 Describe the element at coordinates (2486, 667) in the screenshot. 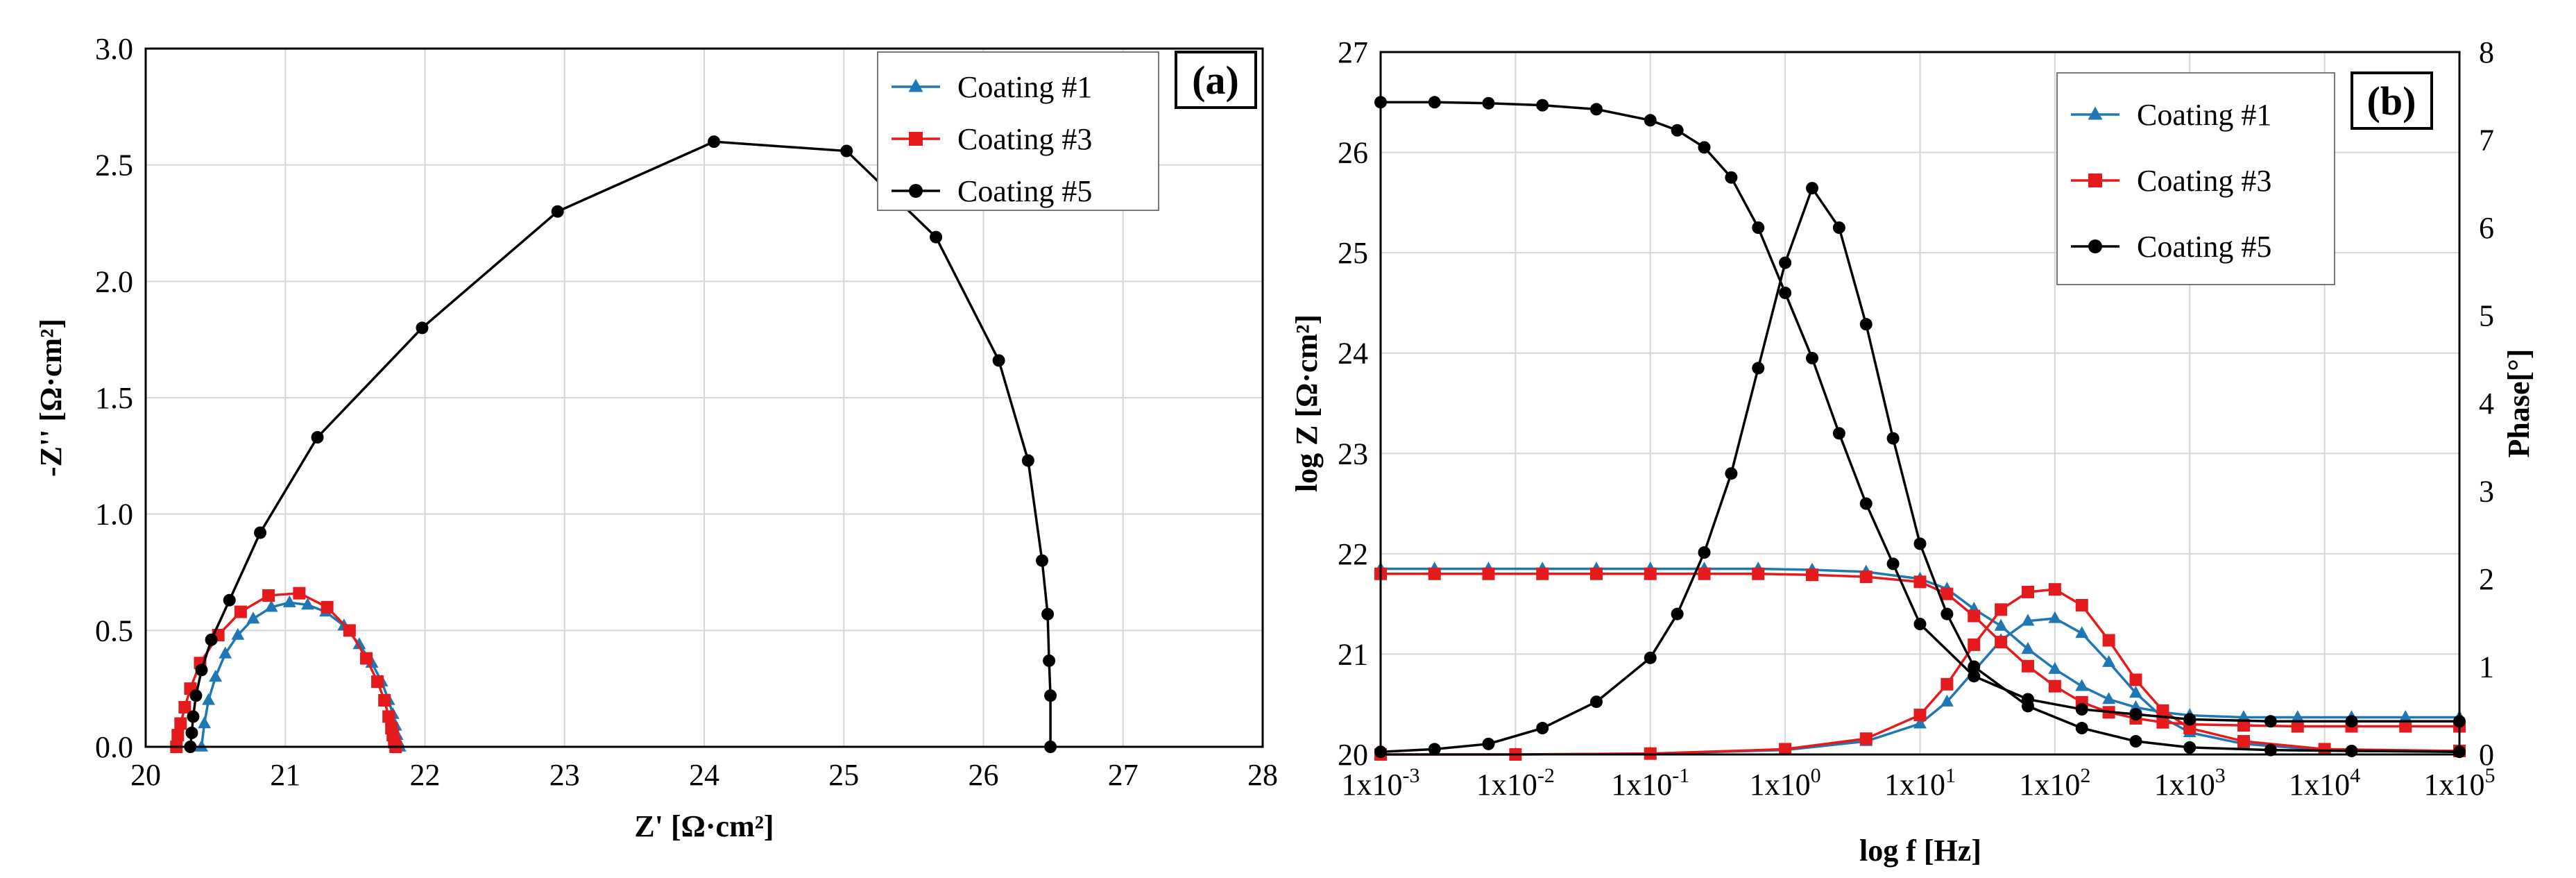

I see `panel-b-right-y-tick-label: 1` at that location.